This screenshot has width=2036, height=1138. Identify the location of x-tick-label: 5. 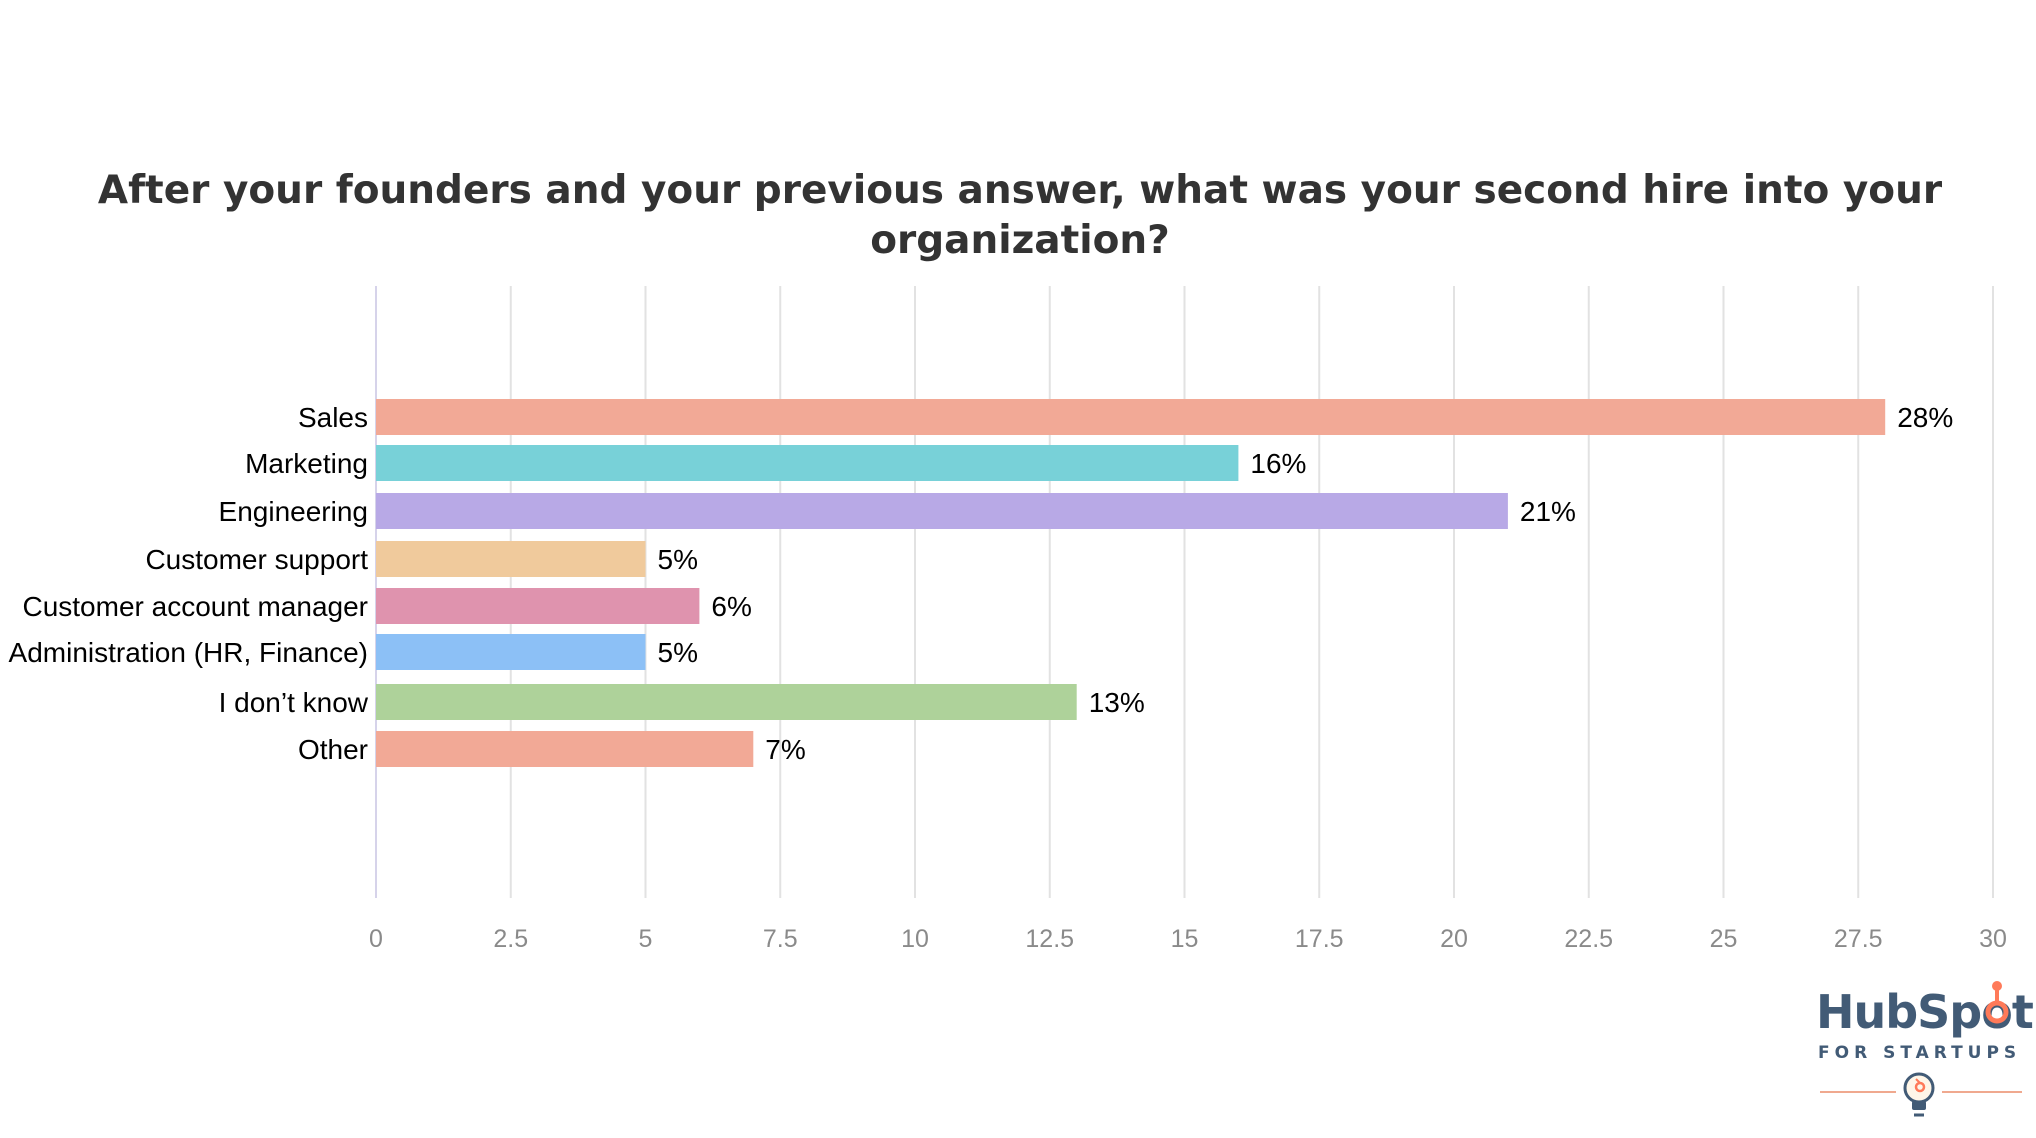
(646, 939).